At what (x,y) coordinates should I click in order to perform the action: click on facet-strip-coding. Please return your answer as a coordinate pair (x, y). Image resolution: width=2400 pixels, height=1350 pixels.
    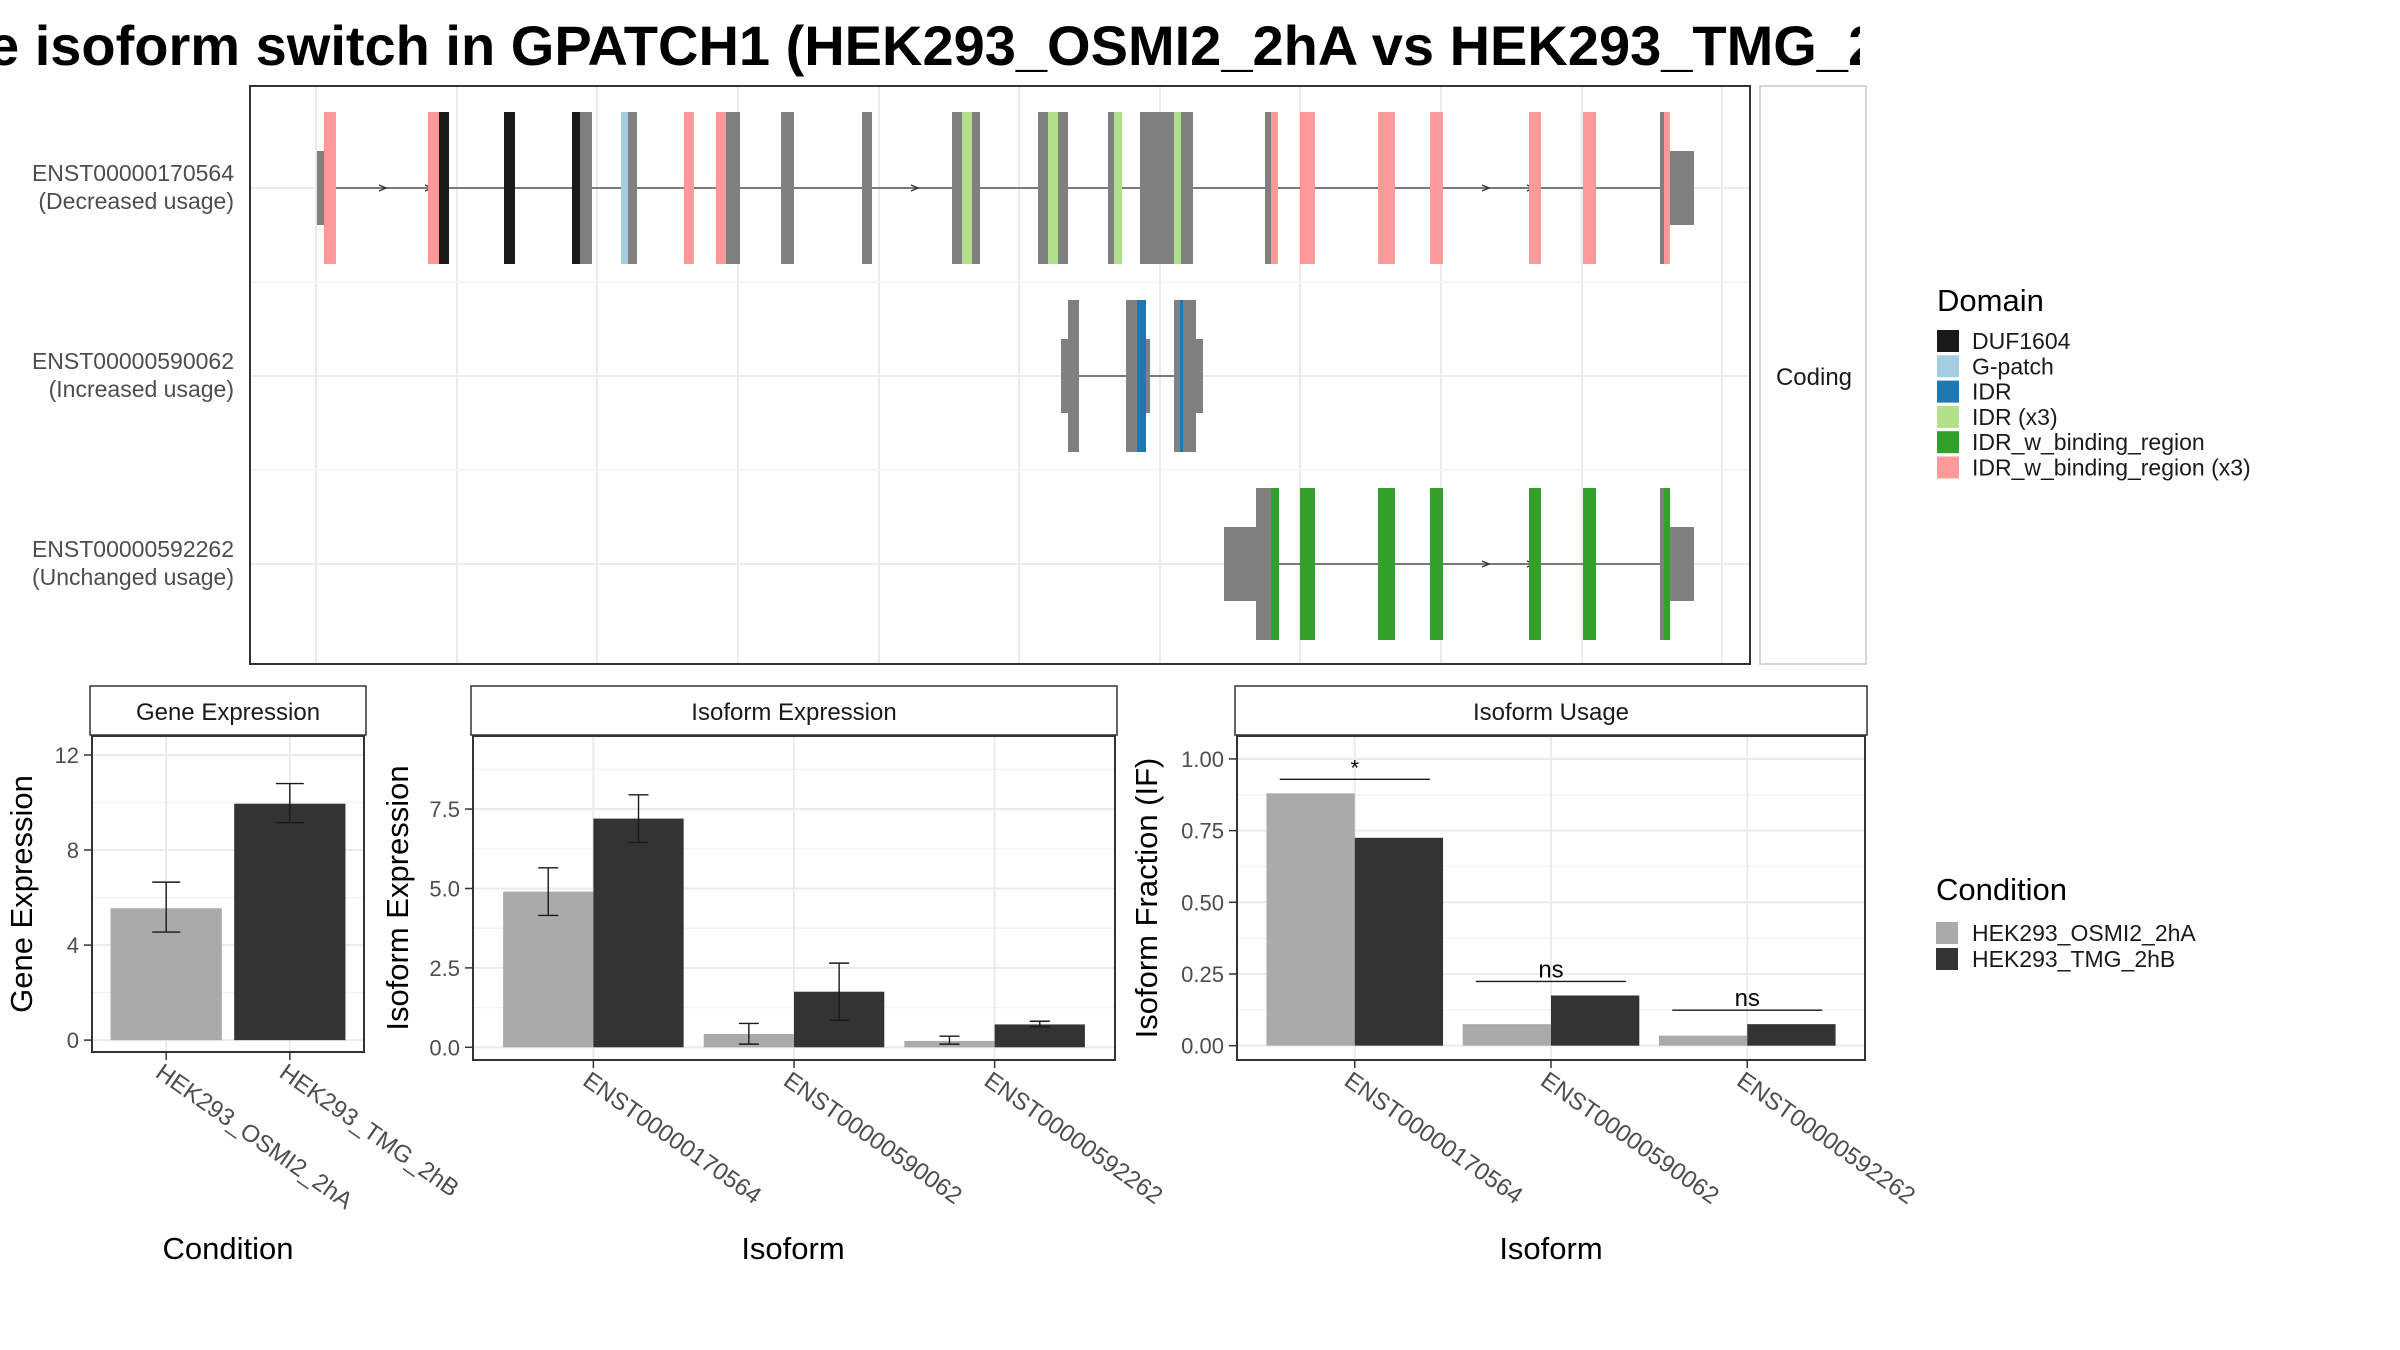
    Looking at the image, I should click on (1813, 375).